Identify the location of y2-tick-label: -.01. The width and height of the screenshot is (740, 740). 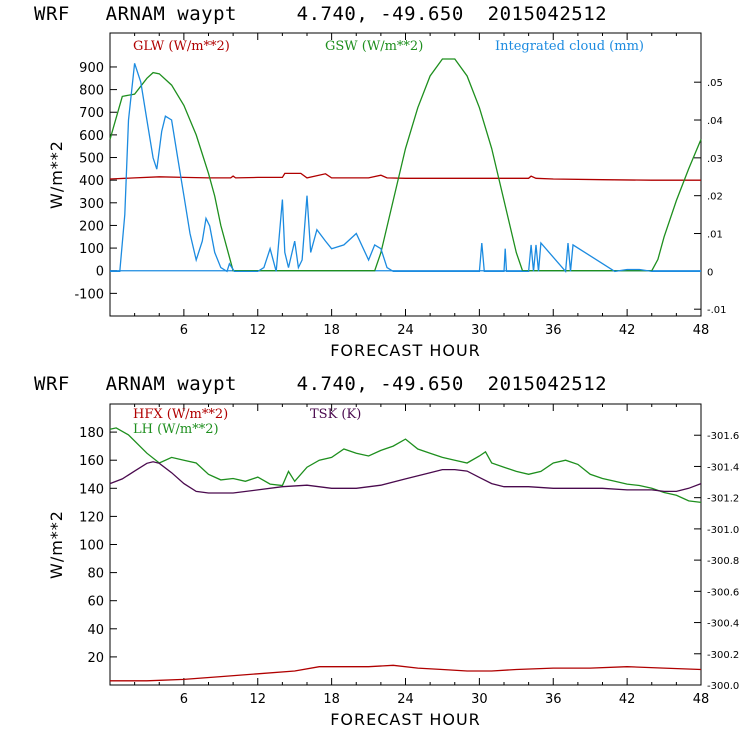
(717, 310).